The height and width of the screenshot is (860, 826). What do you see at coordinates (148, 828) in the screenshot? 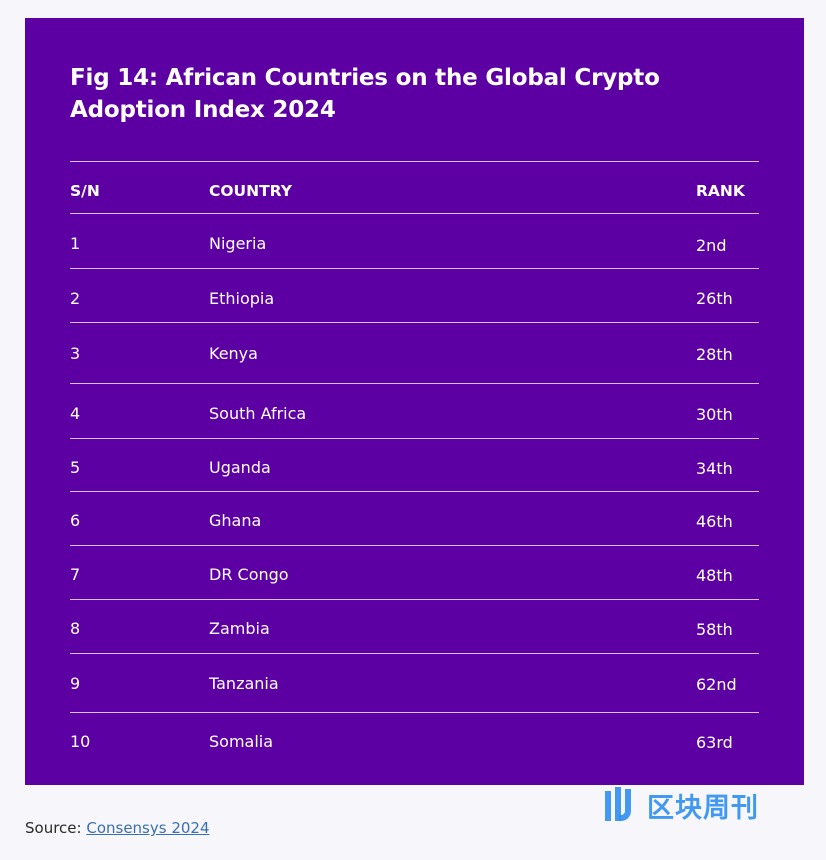
I see `source-link: Consensys 2024` at bounding box center [148, 828].